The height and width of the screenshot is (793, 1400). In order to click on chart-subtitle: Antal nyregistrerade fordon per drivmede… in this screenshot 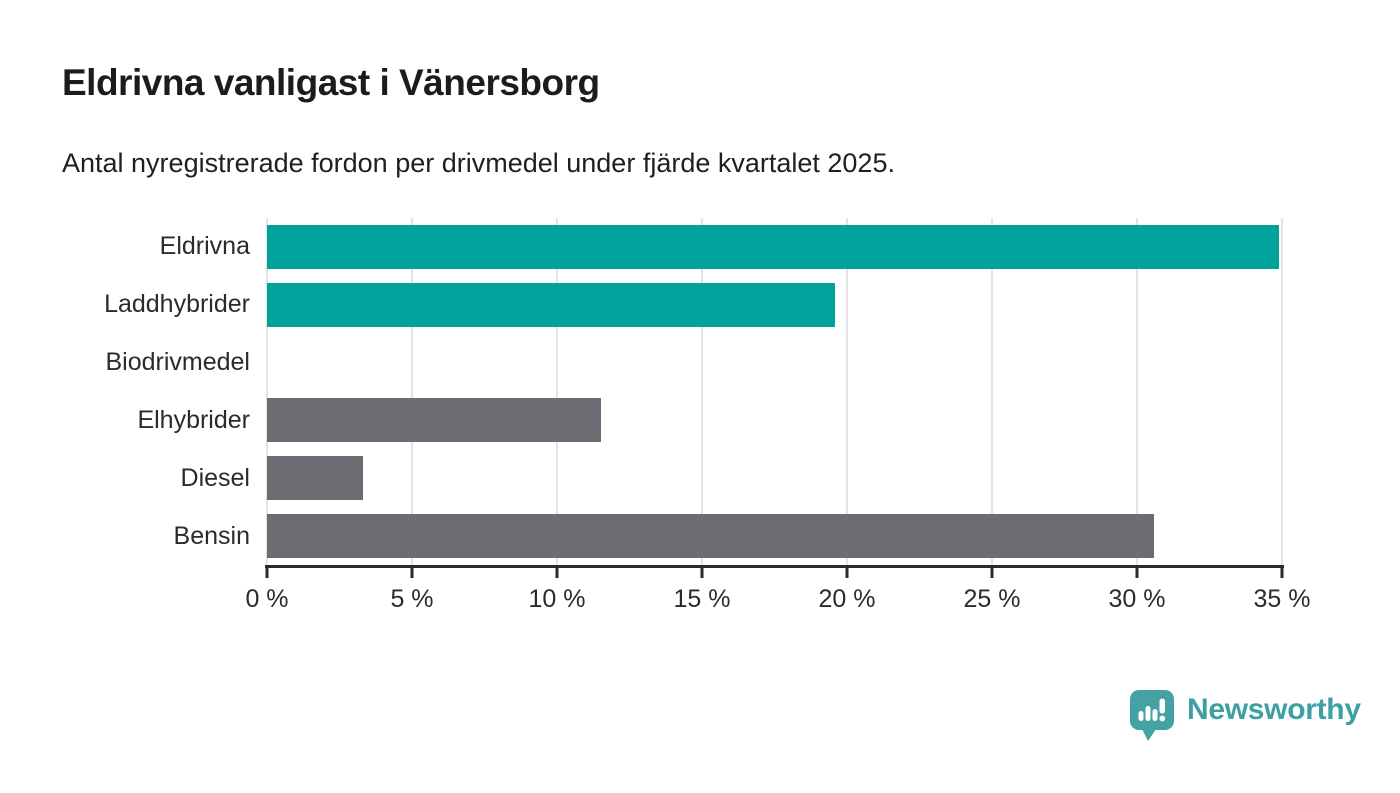, I will do `click(478, 163)`.